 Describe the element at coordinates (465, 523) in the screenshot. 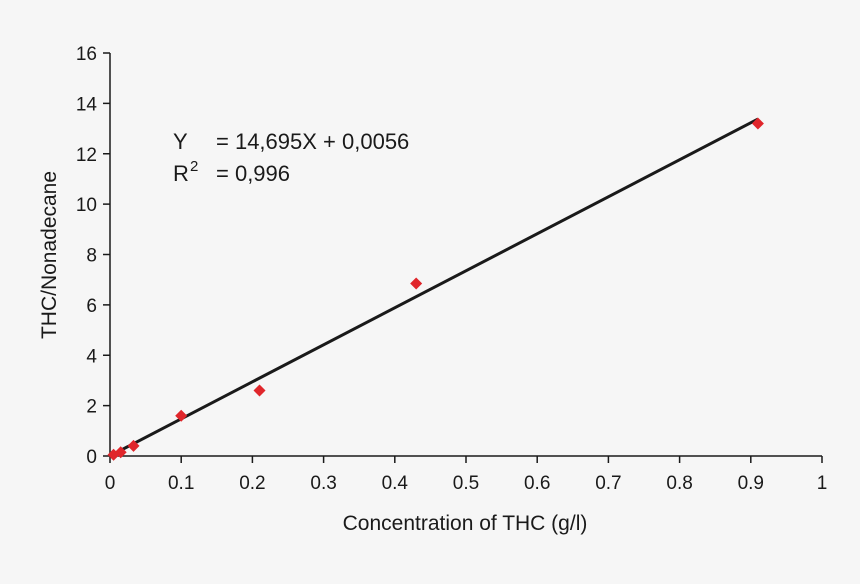

I see `x-axis-title: Concentration of THC (g/l)` at that location.